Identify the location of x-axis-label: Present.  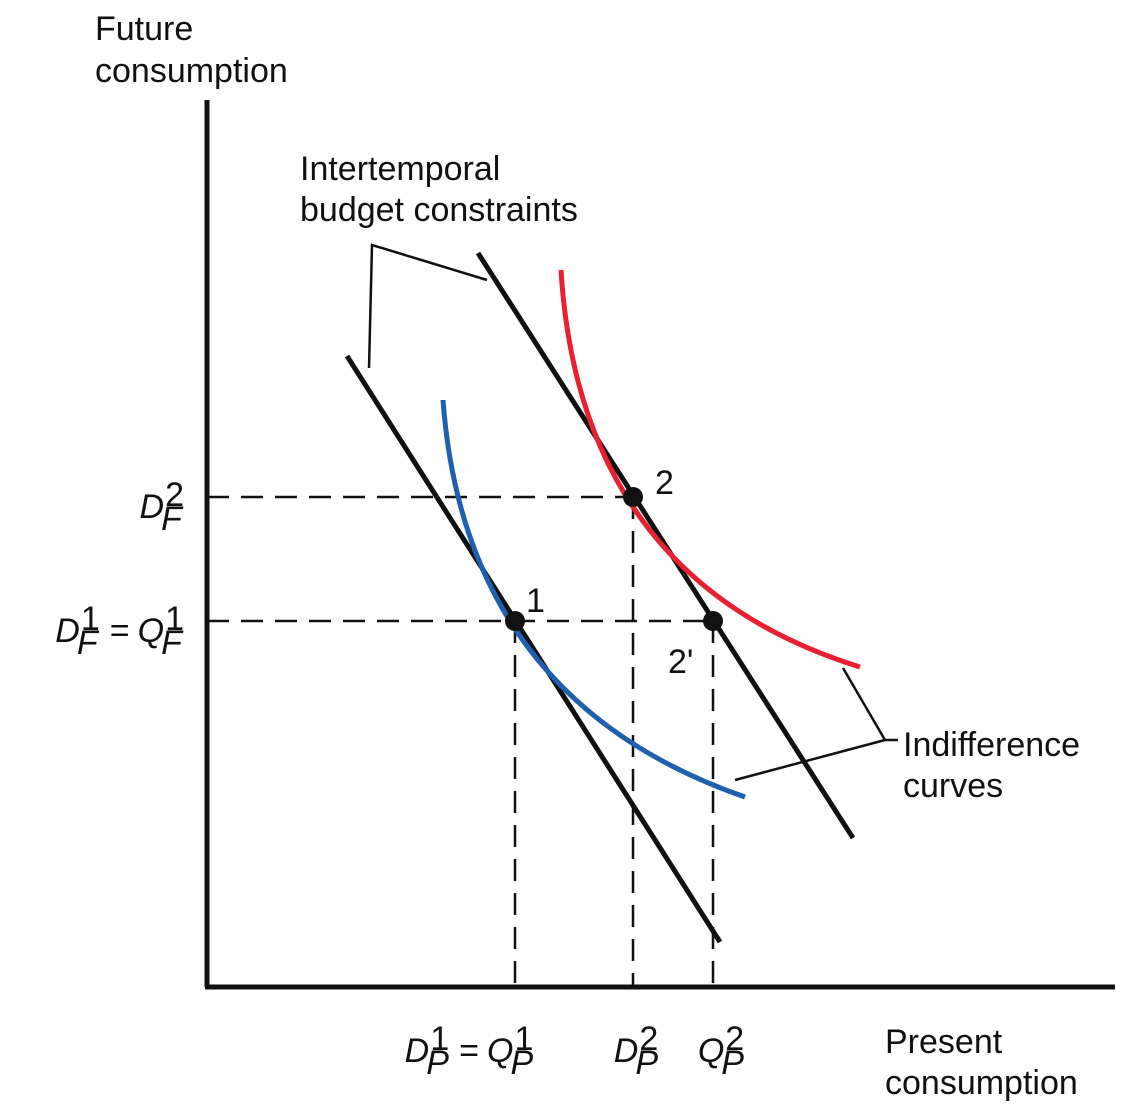
(944, 1042).